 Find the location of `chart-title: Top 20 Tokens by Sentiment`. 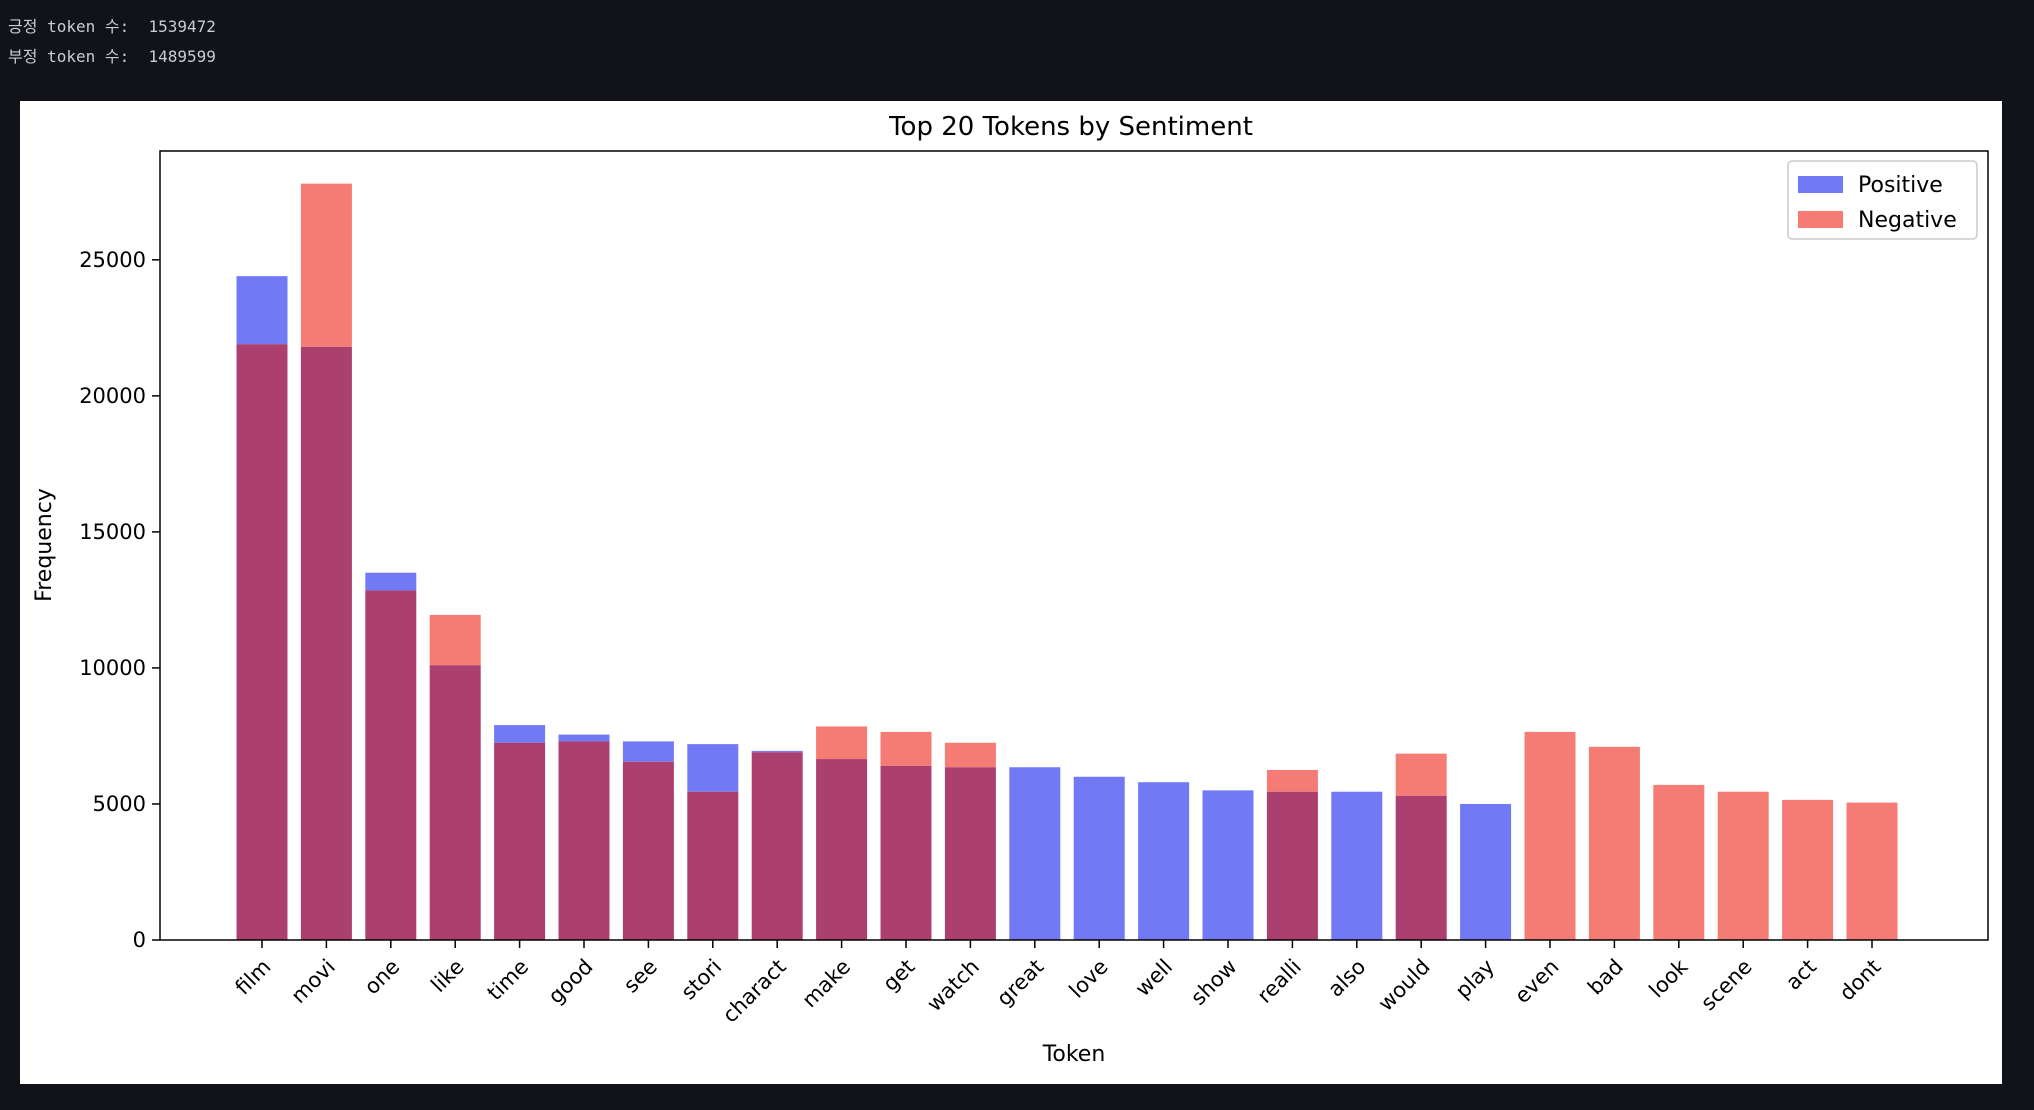

chart-title: Top 20 Tokens by Sentiment is located at coordinates (1070, 127).